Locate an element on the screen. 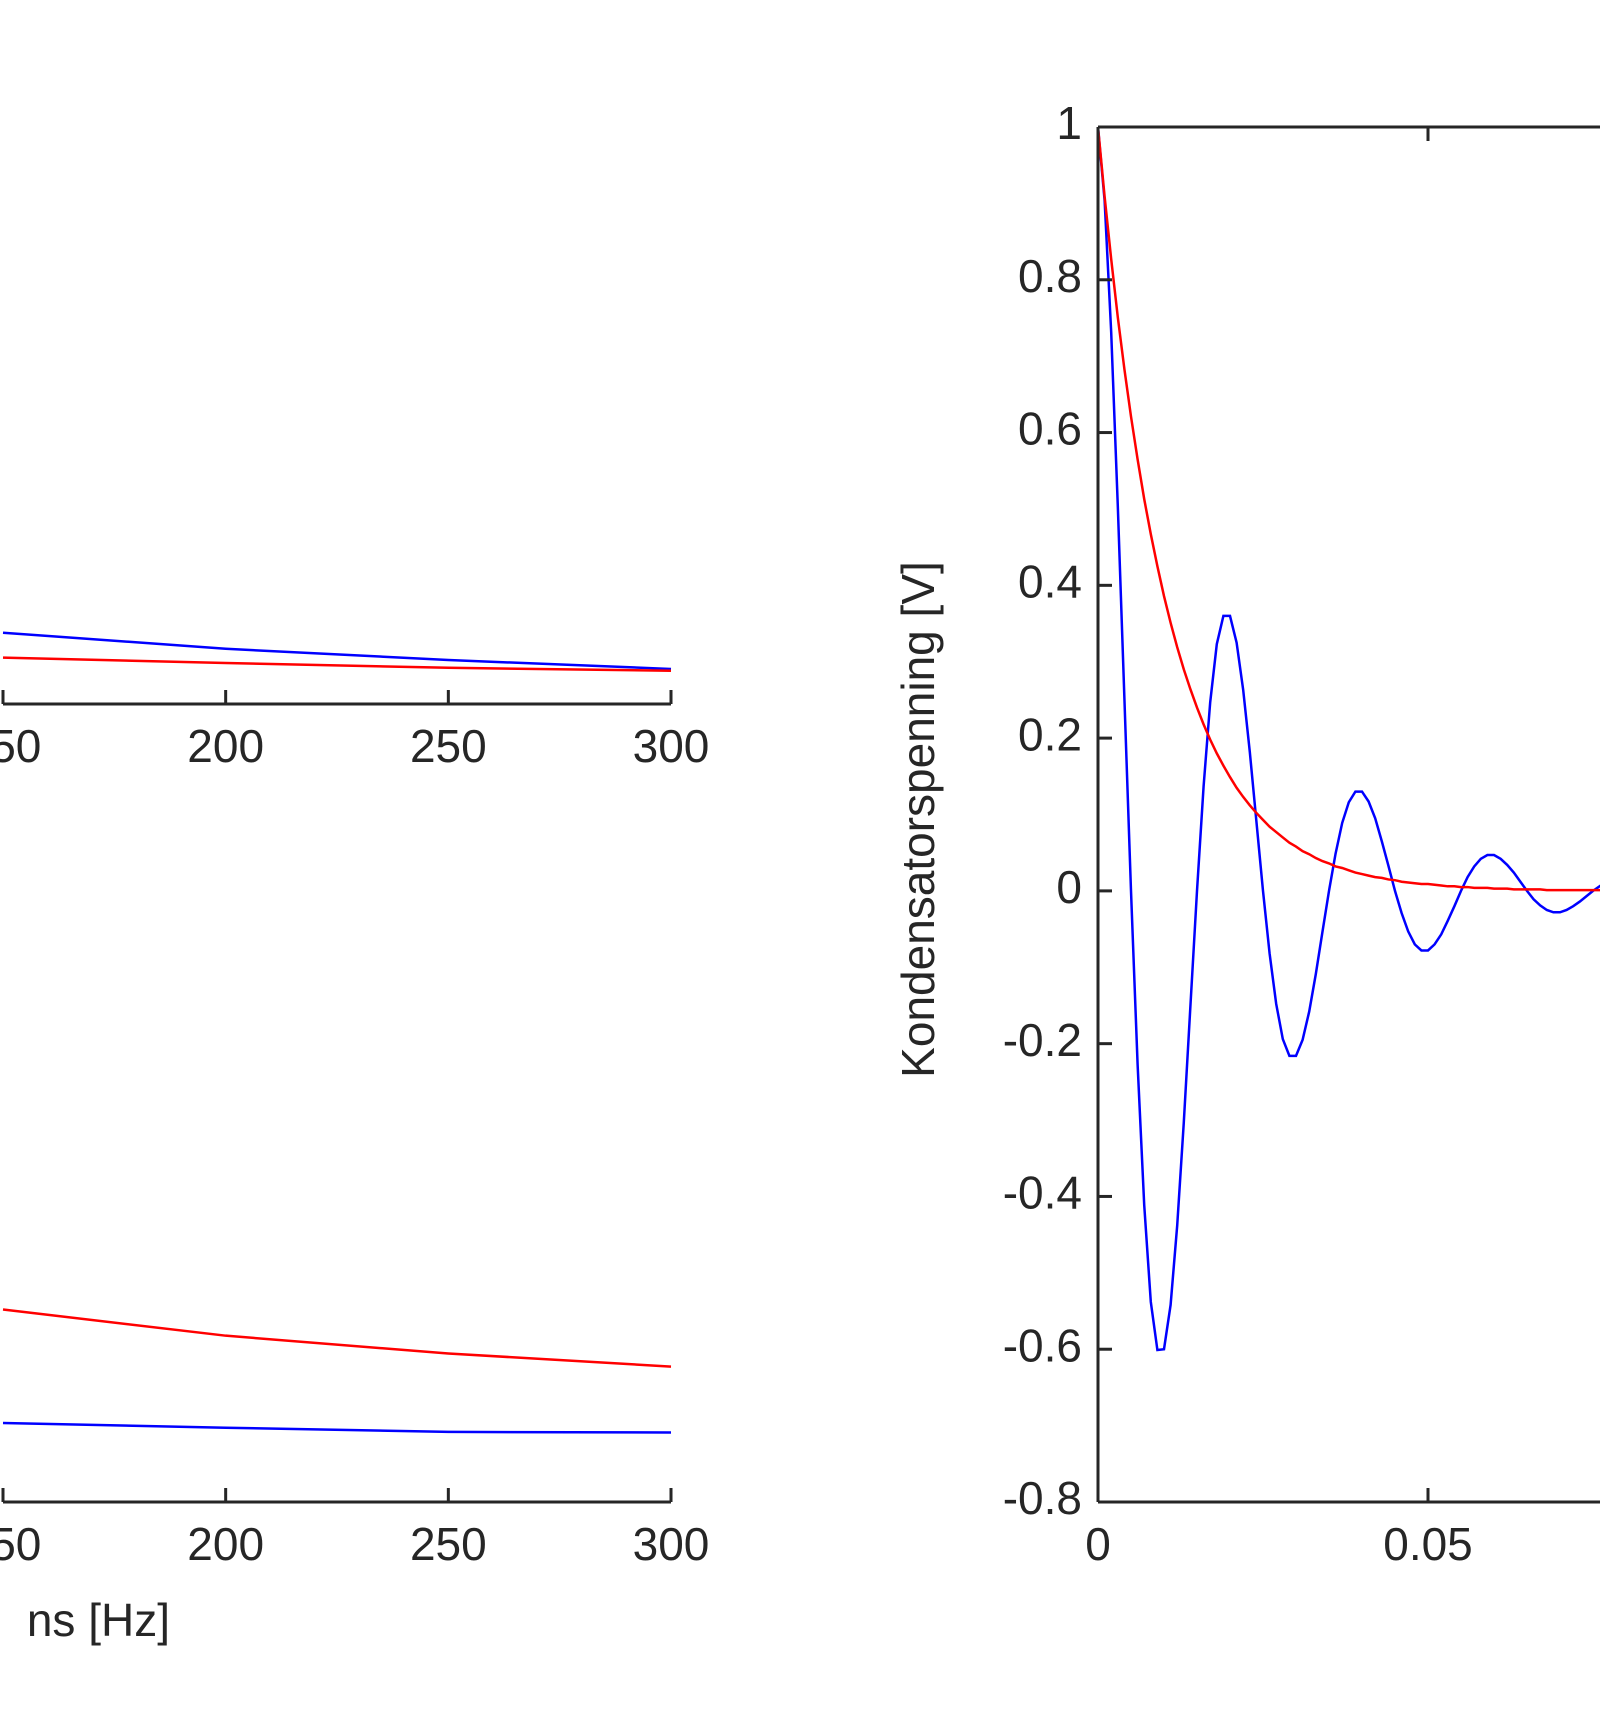 The width and height of the screenshot is (1600, 1726). y-axis-label: Kondensatorspenning [V] is located at coordinates (918, 819).